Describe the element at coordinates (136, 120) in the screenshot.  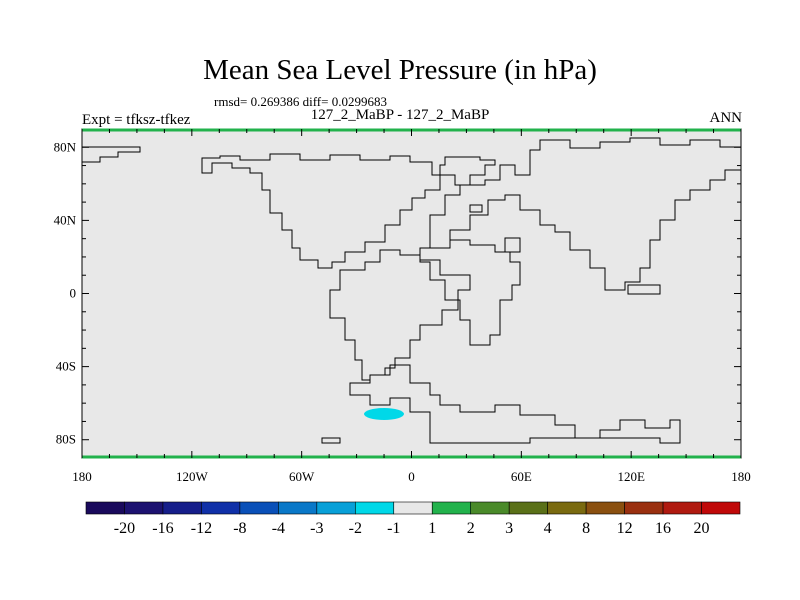
I see `expt-label: Expt = tfksz-tfkez` at that location.